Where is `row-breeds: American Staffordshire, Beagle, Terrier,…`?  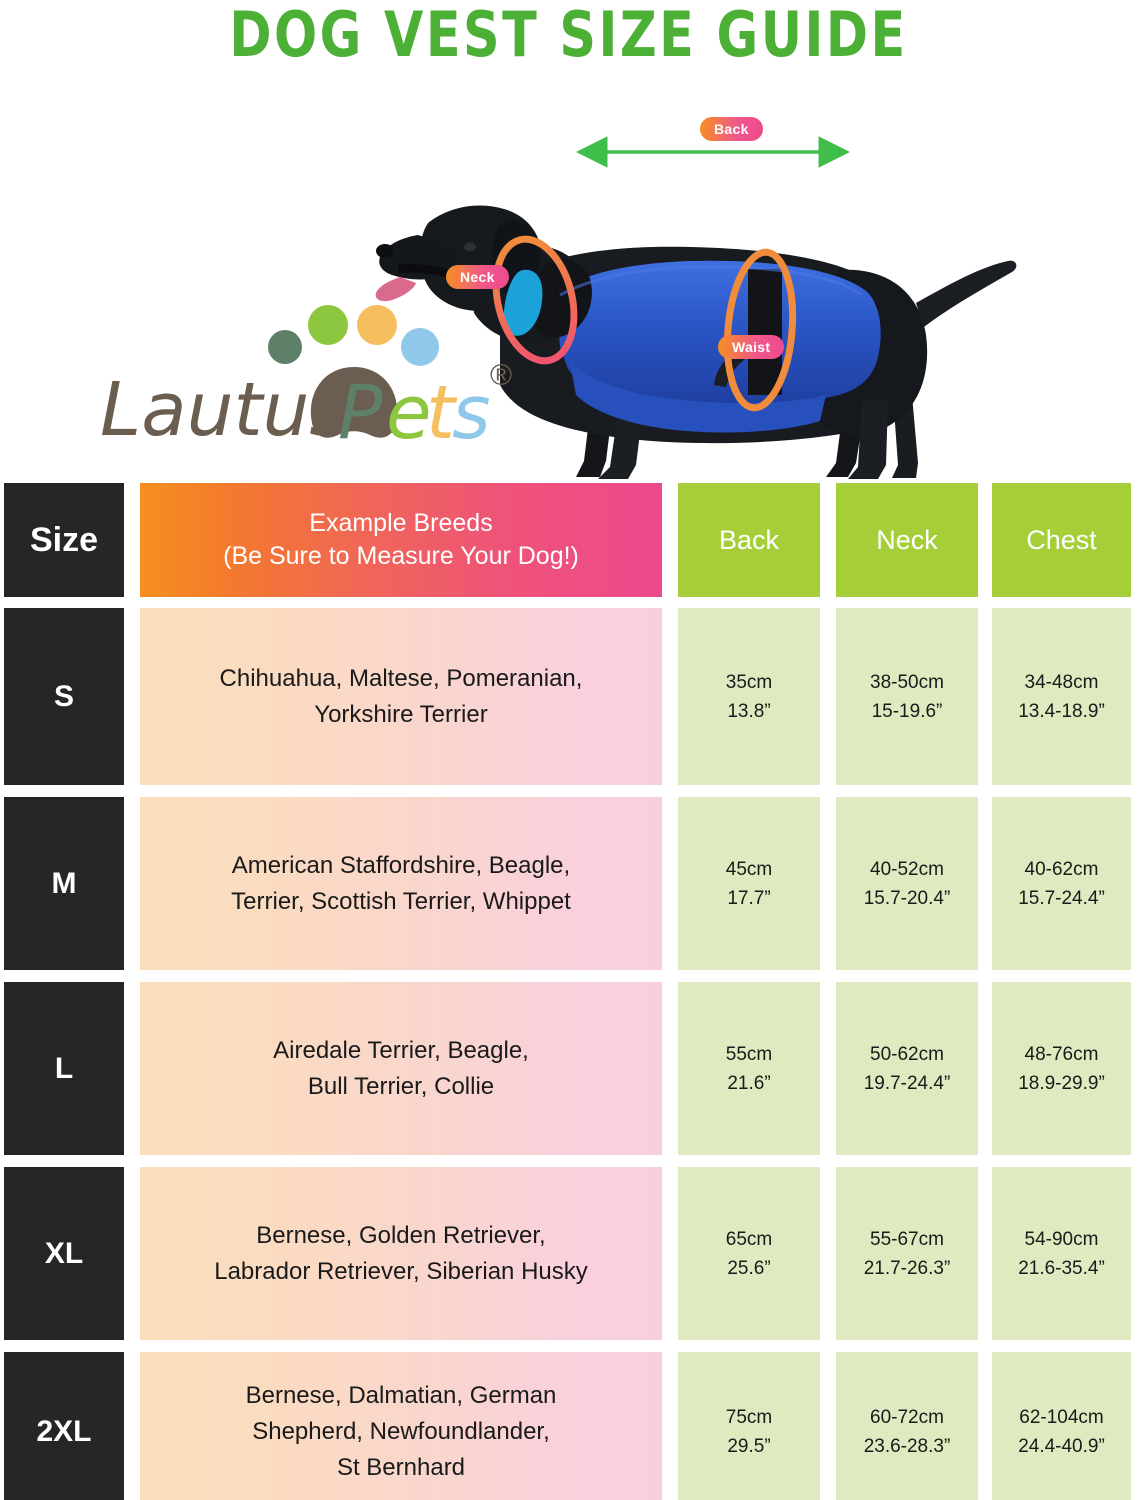 row-breeds: American Staffordshire, Beagle, Terrier,… is located at coordinates (401, 883).